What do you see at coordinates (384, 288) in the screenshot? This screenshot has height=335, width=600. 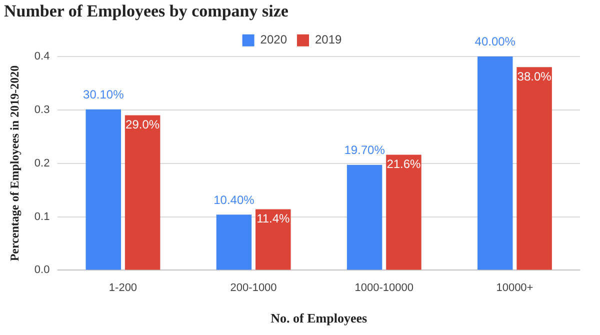 I see `x-tick-label: 1000-10000` at bounding box center [384, 288].